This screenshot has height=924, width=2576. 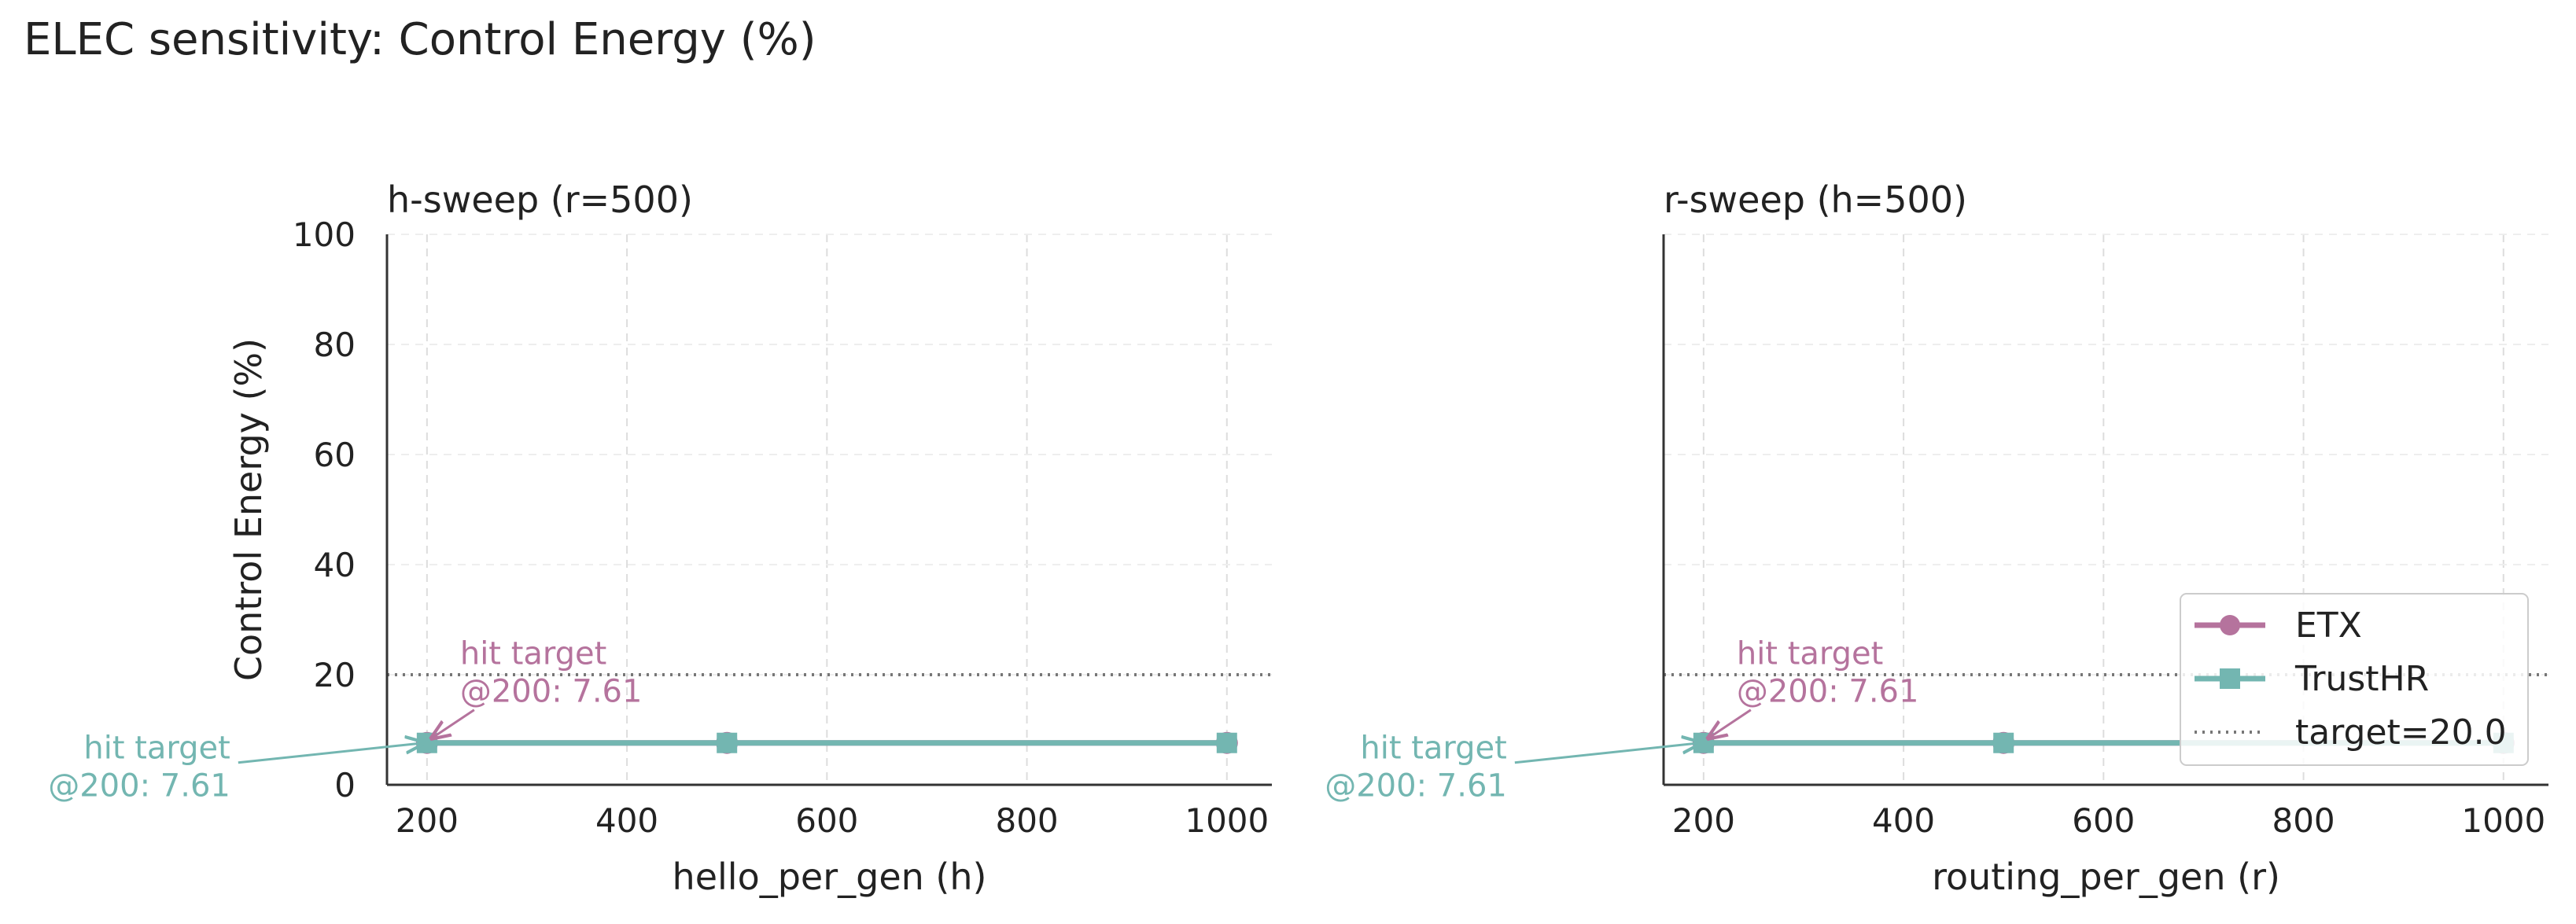 I want to click on panel-title: h-sweep (r=500), so click(x=540, y=200).